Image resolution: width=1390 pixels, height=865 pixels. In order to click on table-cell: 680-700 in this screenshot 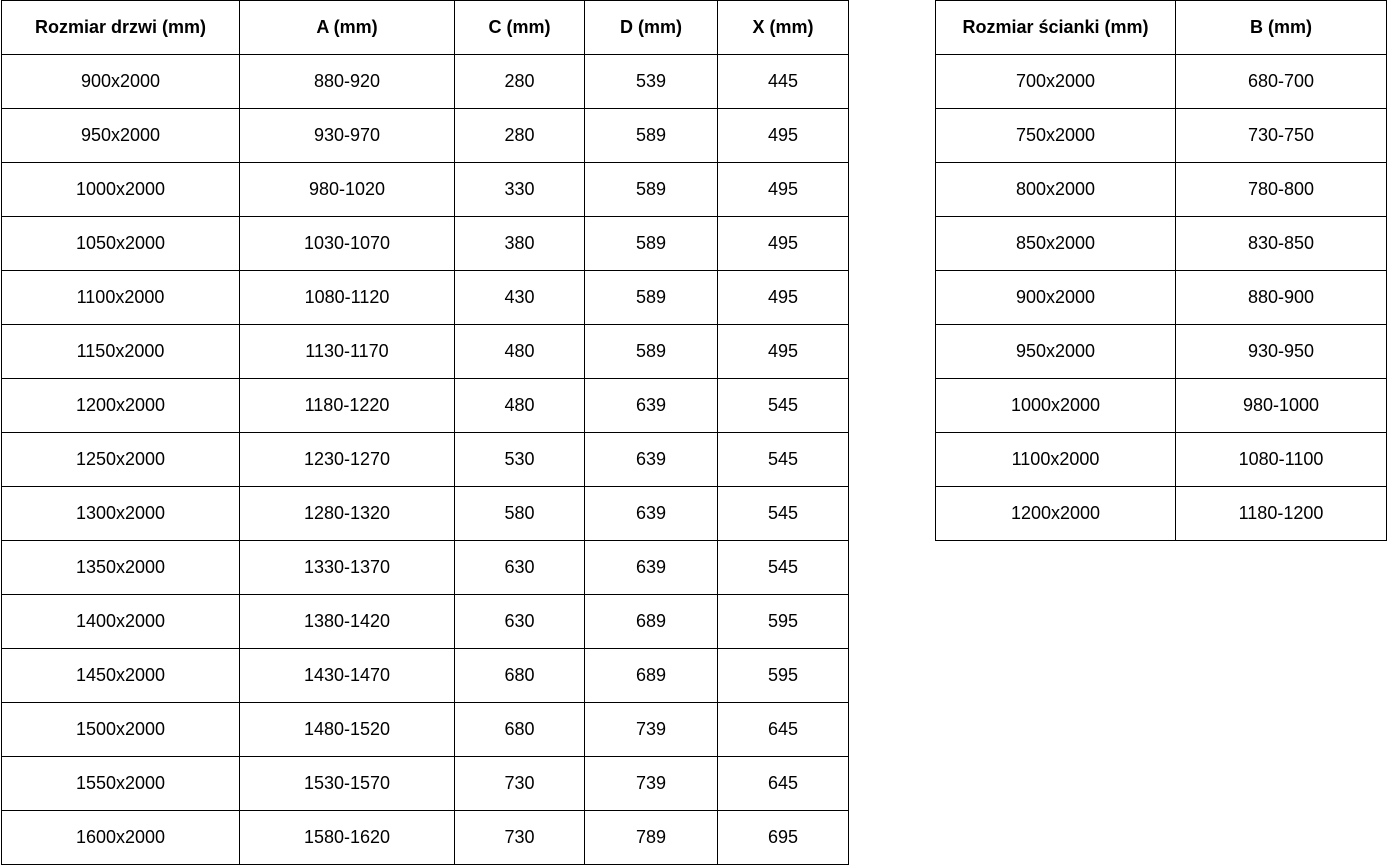, I will do `click(1281, 81)`.